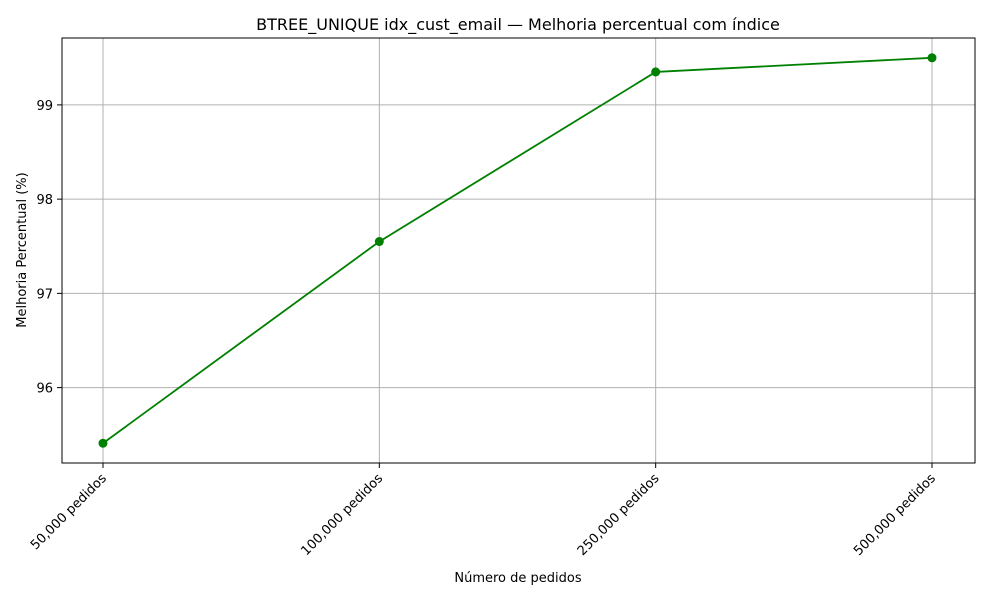  I want to click on y-tick-label: 97, so click(44, 294).